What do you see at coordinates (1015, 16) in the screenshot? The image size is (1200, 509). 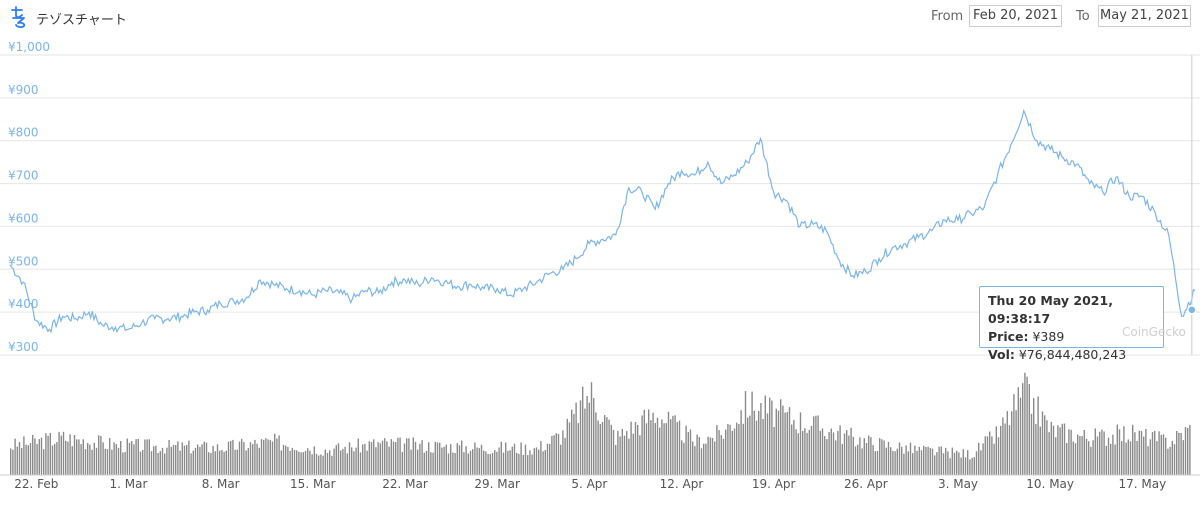 I see `from-date-input` at bounding box center [1015, 16].